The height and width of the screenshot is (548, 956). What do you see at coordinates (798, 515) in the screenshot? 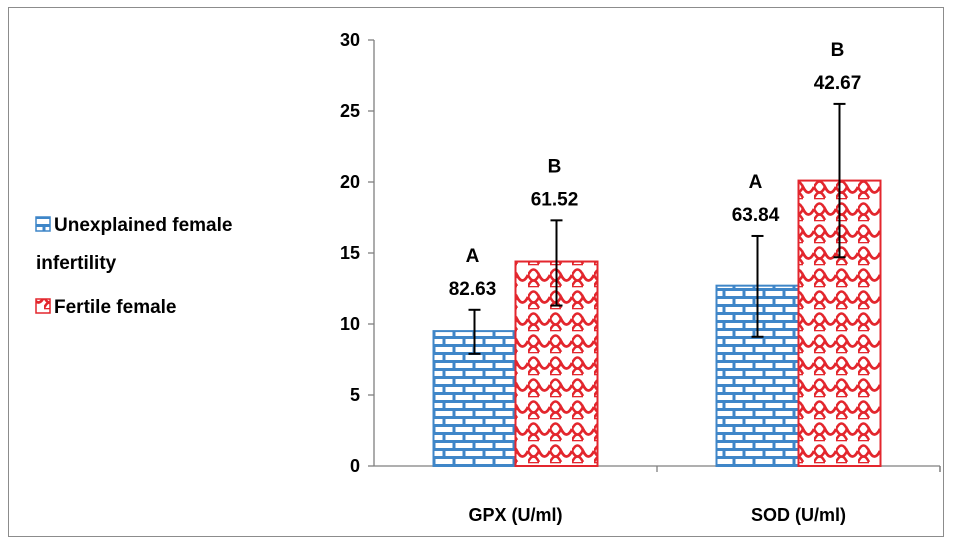
I see `x-category-label-1: SOD (U/ml)` at bounding box center [798, 515].